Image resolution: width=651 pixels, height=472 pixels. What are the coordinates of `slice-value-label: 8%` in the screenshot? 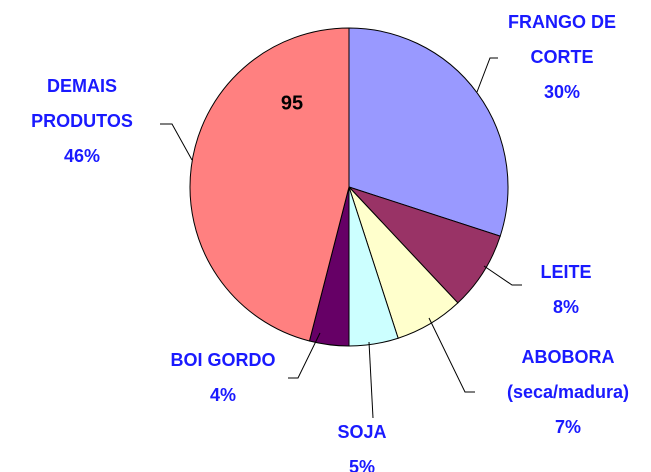 It's located at (565, 307).